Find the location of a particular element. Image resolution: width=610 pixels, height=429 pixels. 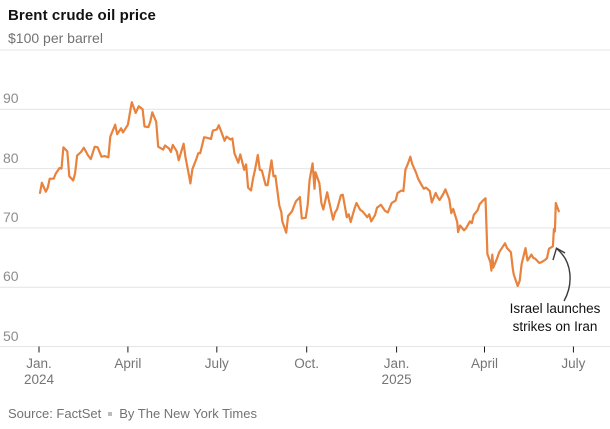

y-axis-label-80: 80 is located at coordinates (11, 157).